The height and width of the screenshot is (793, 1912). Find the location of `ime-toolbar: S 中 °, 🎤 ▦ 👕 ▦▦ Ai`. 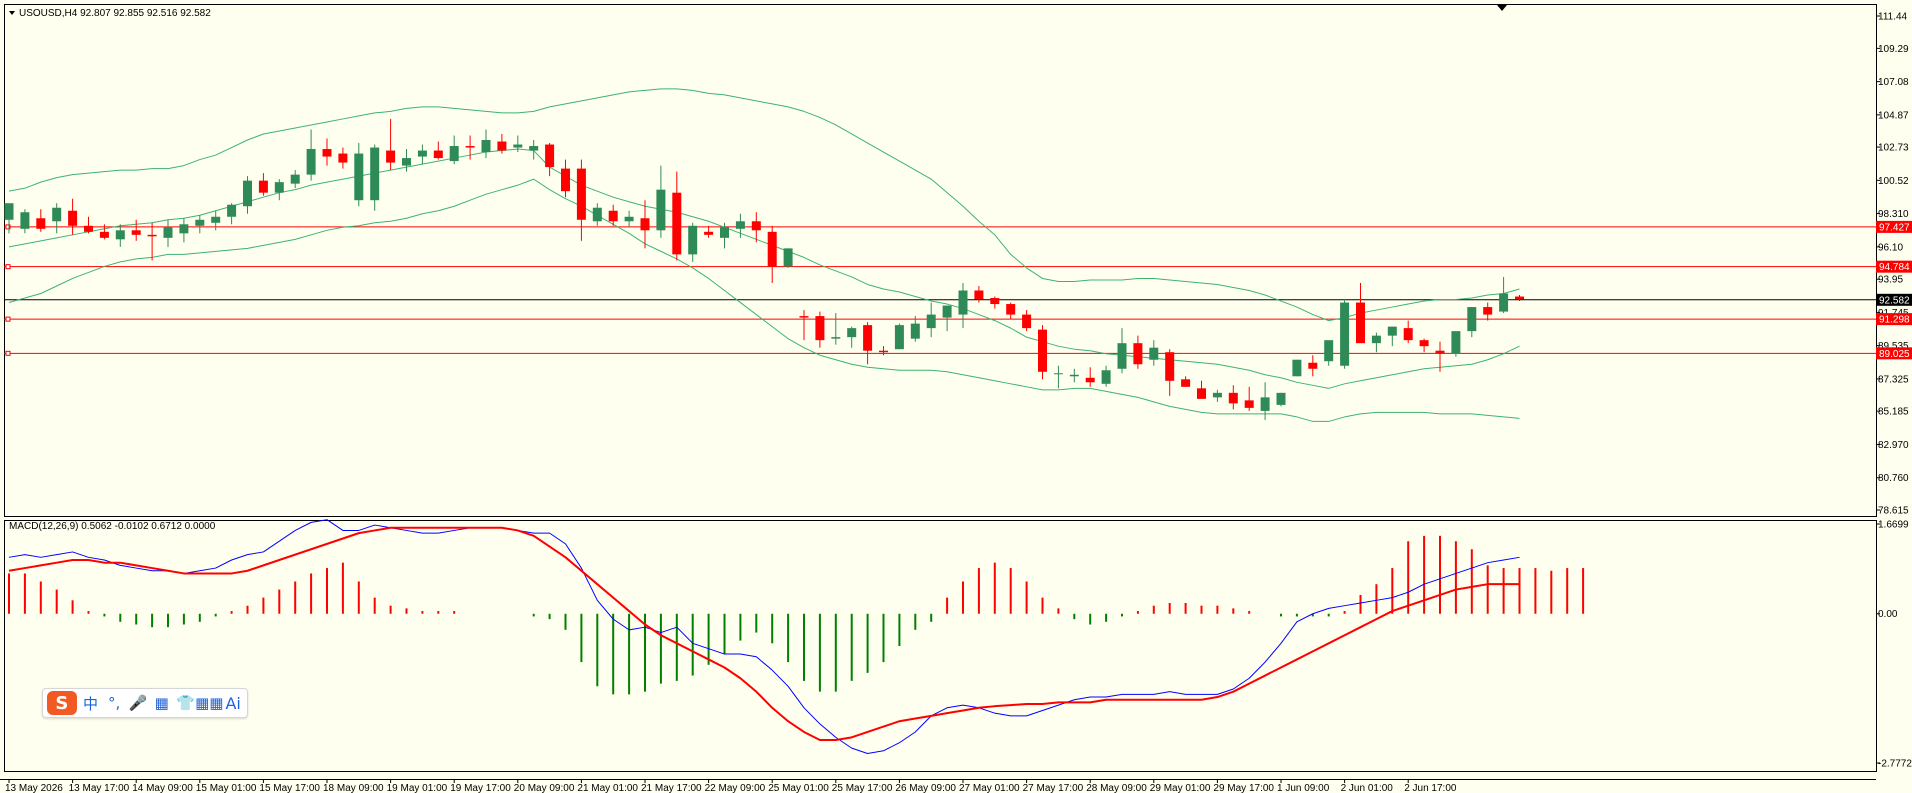

ime-toolbar: S 中 °, 🎤 ▦ 👕 ▦▦ Ai is located at coordinates (145, 703).